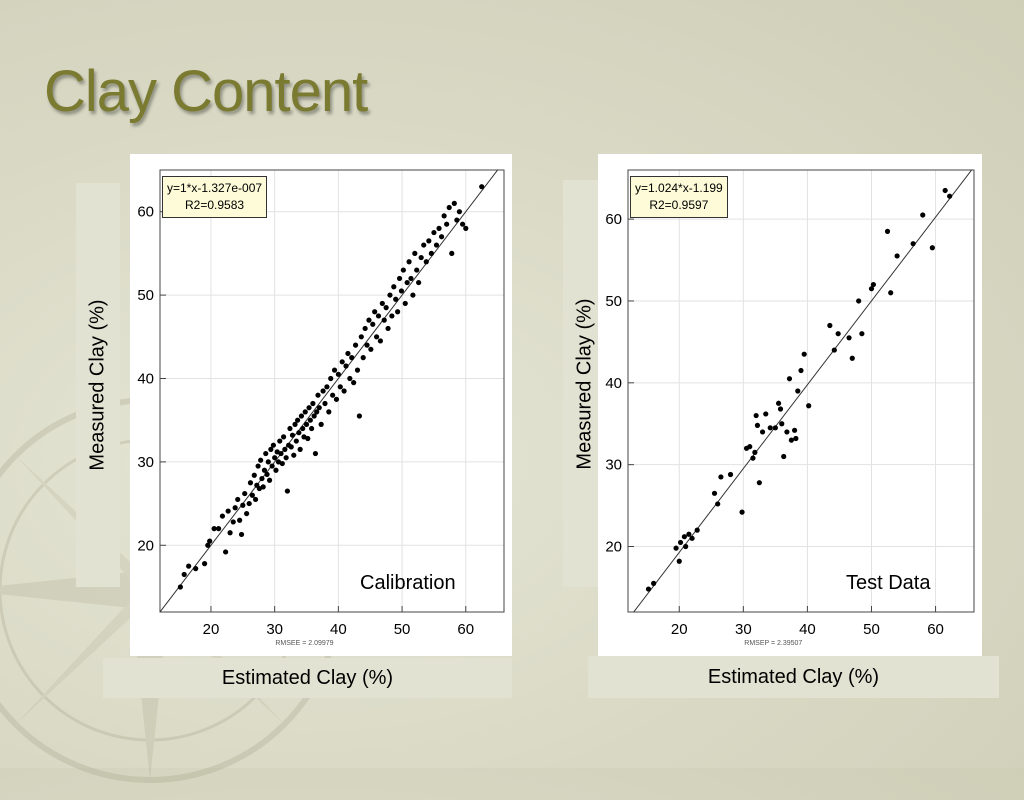 This screenshot has width=1024, height=800. Describe the element at coordinates (307, 678) in the screenshot. I see `x-axis-label-left: Estimated Clay (%)` at that location.